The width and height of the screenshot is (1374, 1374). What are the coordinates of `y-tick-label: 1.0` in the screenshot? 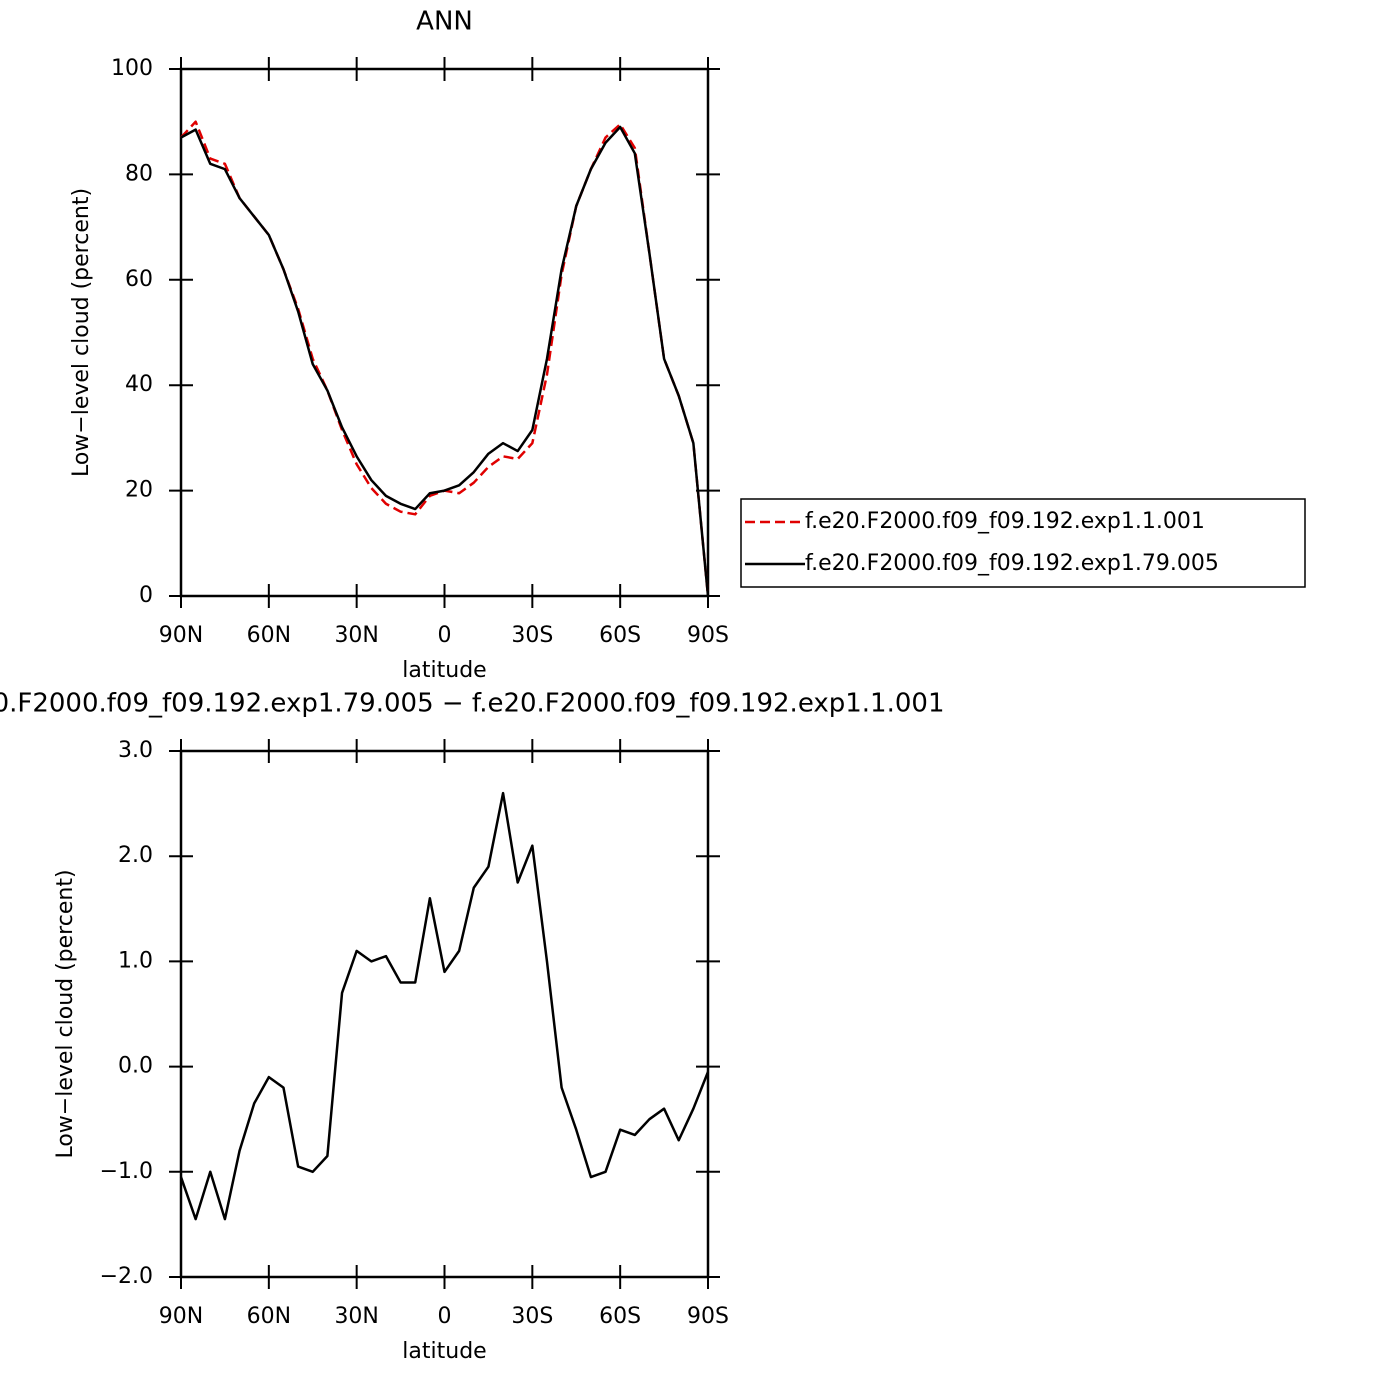 It's located at (135, 960).